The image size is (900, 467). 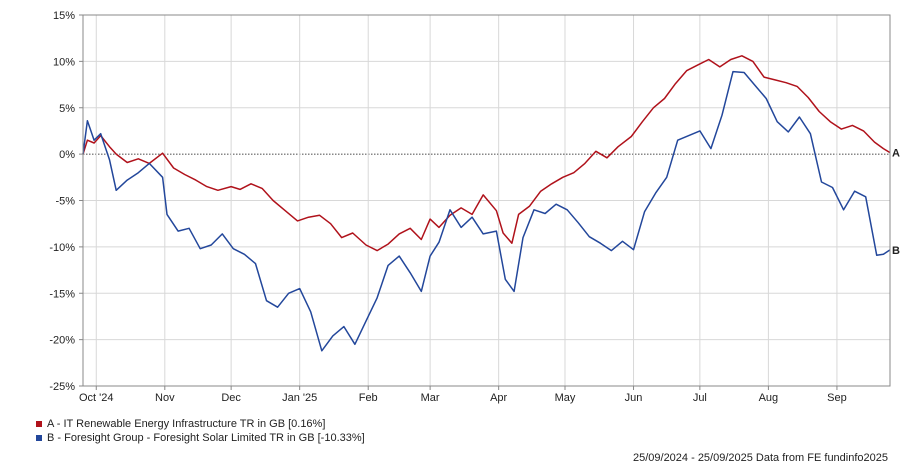 I want to click on x-tick-label: Nov, so click(x=165, y=398).